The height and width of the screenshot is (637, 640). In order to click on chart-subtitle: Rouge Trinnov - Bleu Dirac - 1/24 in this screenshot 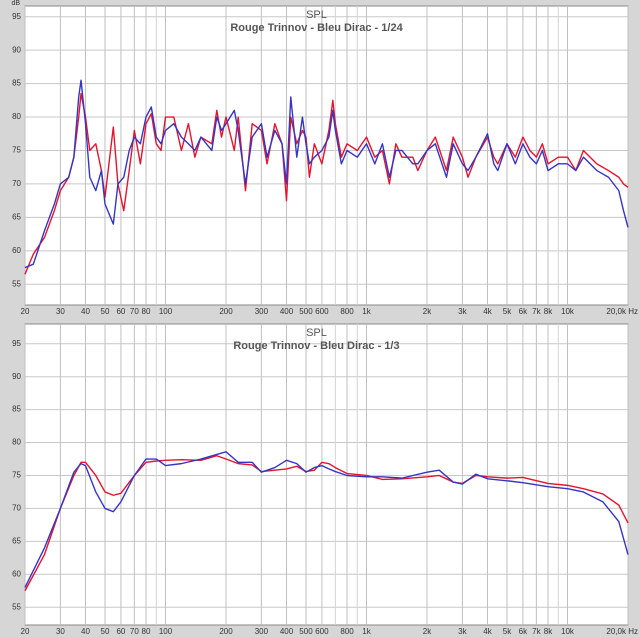, I will do `click(316, 28)`.